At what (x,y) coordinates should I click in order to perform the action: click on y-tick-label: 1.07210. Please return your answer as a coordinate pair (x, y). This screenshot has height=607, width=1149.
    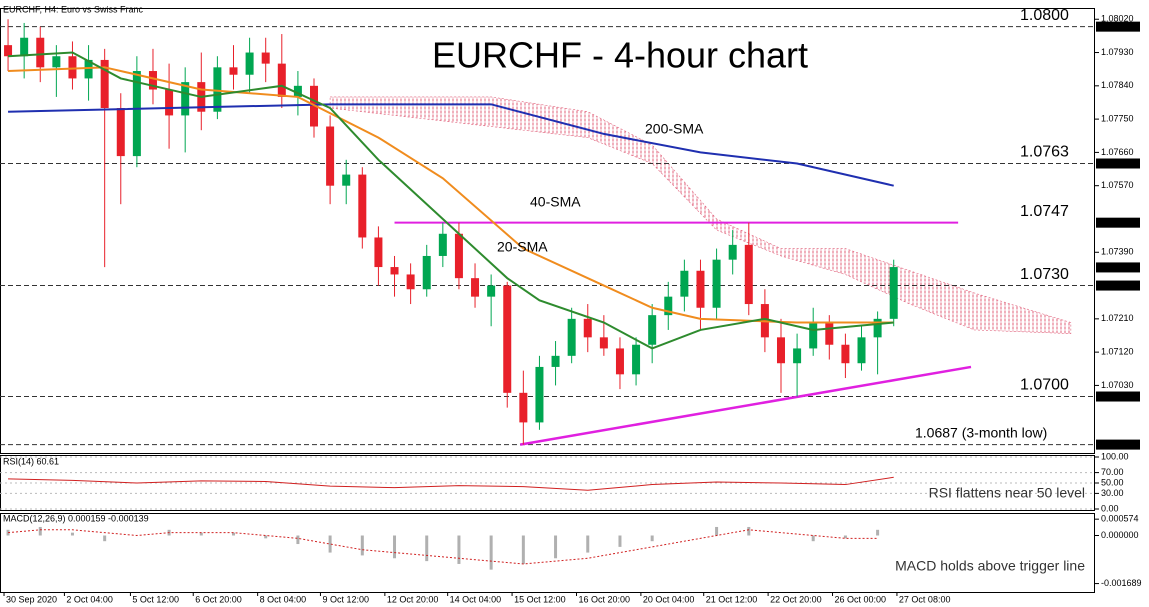
    Looking at the image, I should click on (1117, 318).